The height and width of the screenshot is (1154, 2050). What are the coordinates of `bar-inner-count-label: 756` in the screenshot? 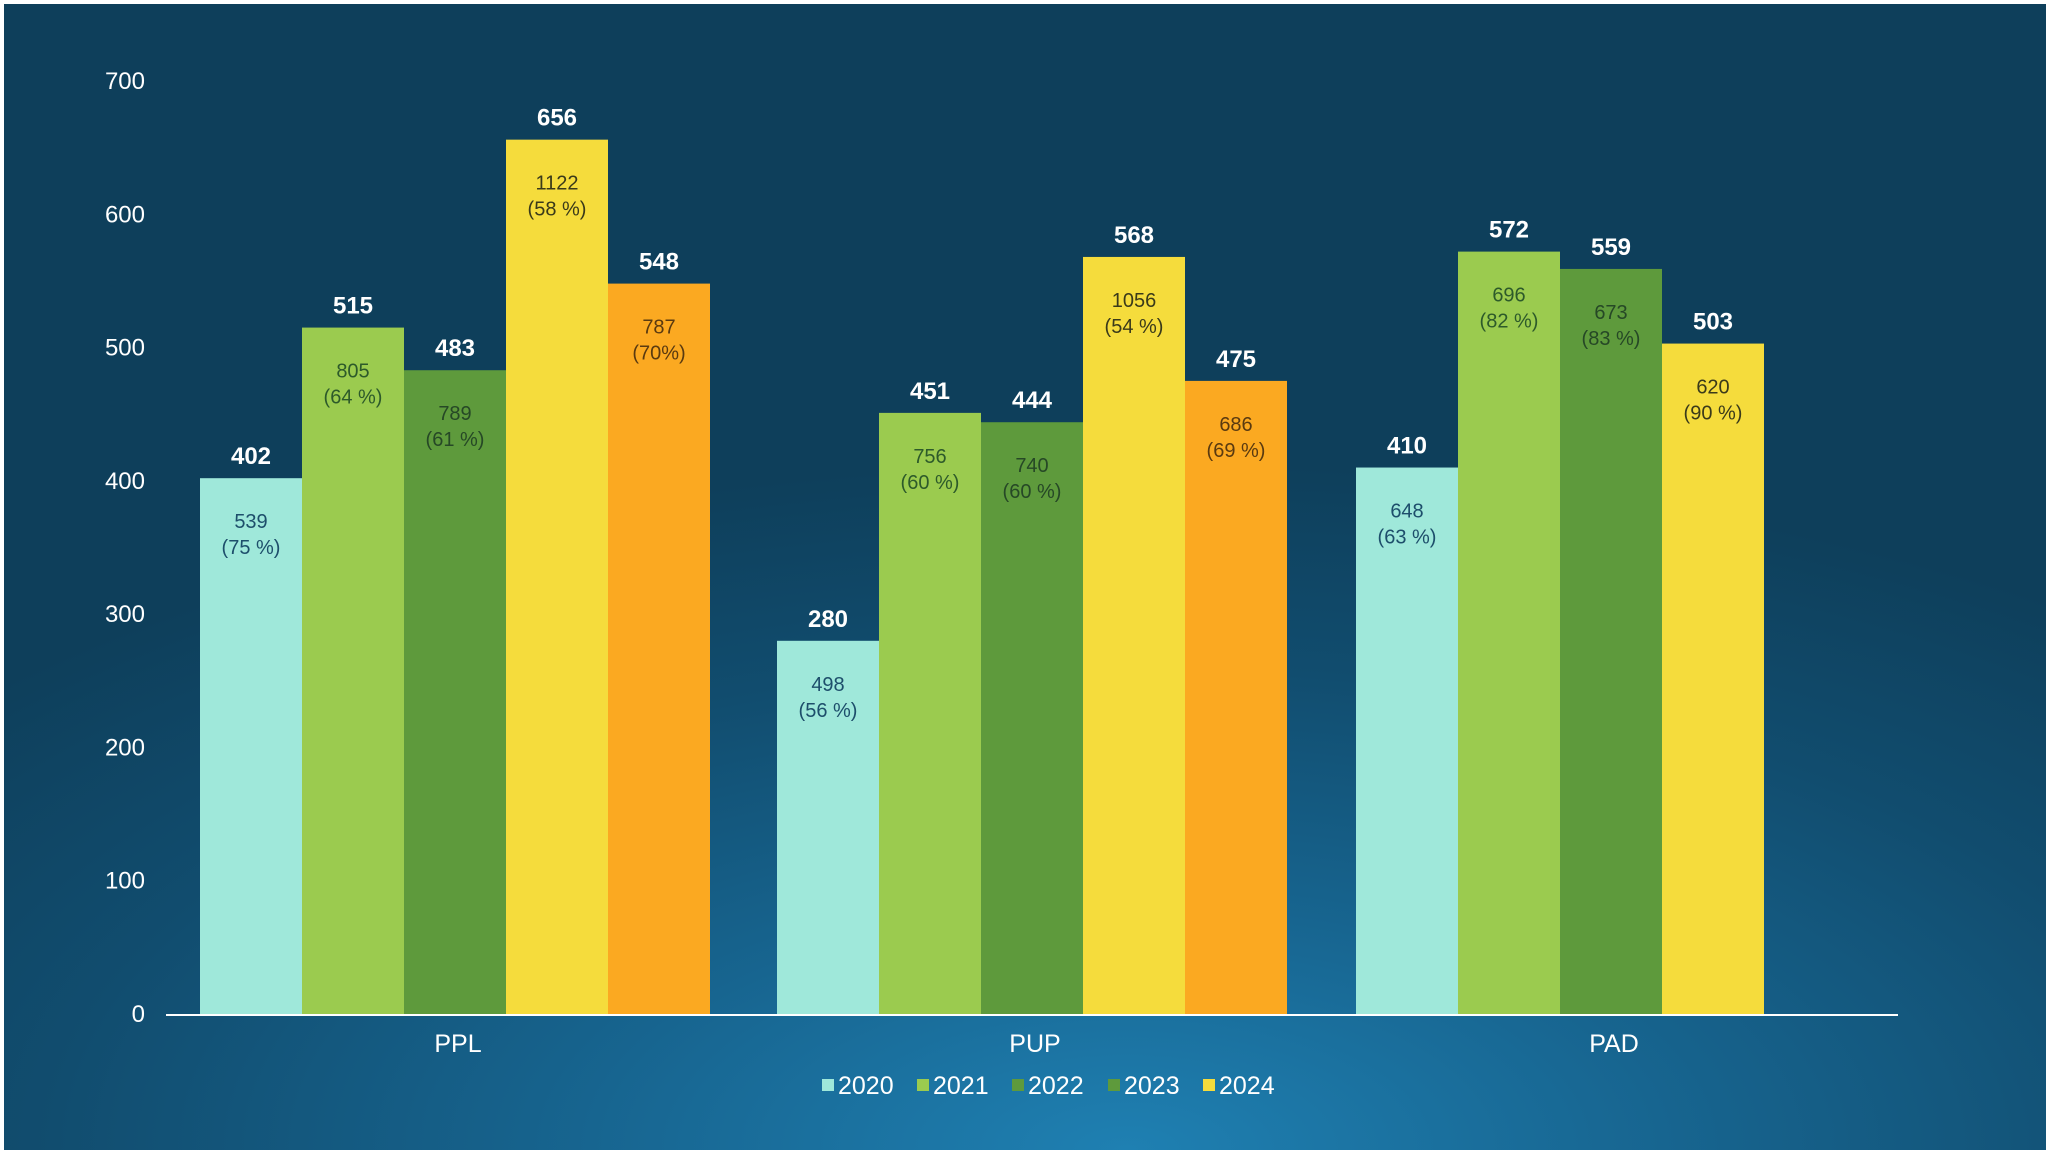 It's located at (929, 457).